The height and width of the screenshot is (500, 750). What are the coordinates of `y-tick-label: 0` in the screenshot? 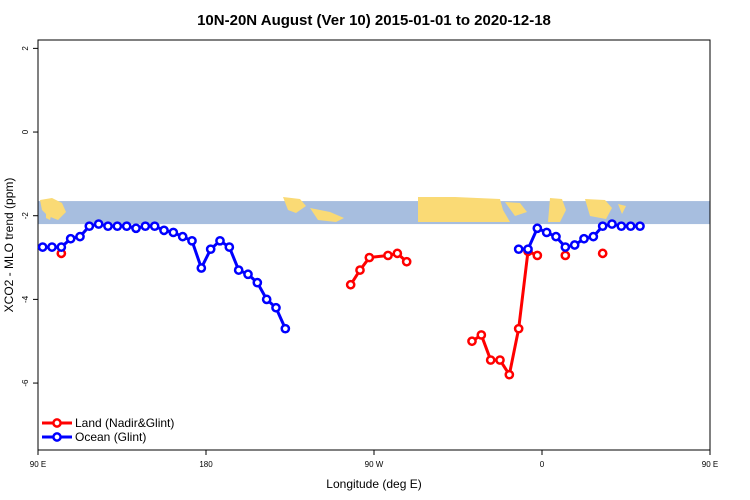 It's located at (25, 131).